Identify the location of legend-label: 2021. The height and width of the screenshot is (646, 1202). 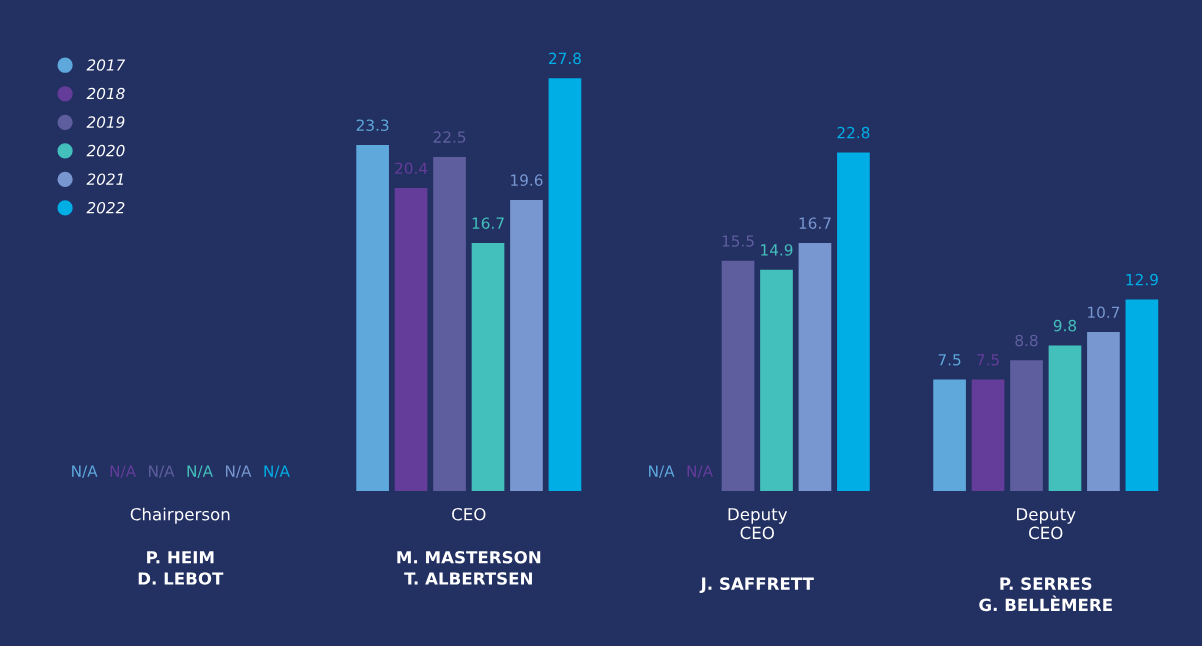
(105, 179).